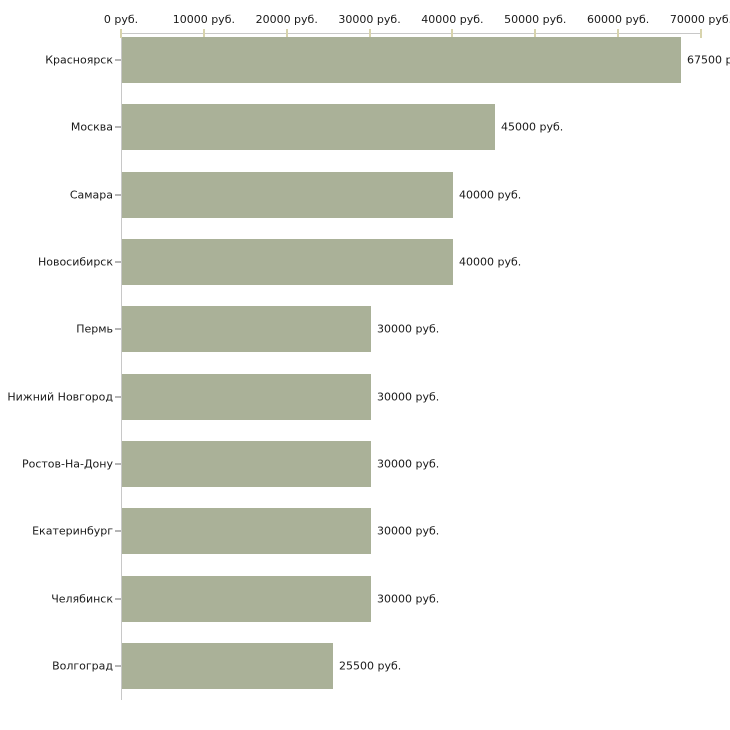 This screenshot has width=730, height=730. What do you see at coordinates (82, 666) in the screenshot?
I see `category-label: Волгоград` at bounding box center [82, 666].